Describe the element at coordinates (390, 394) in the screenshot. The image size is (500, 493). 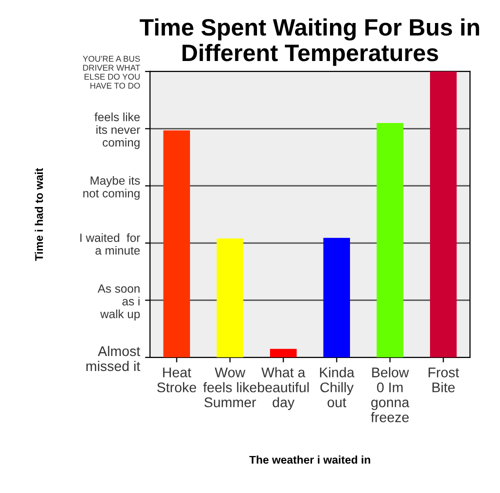
I see `x-tick-label: Below 0 Im gonna freeze` at that location.